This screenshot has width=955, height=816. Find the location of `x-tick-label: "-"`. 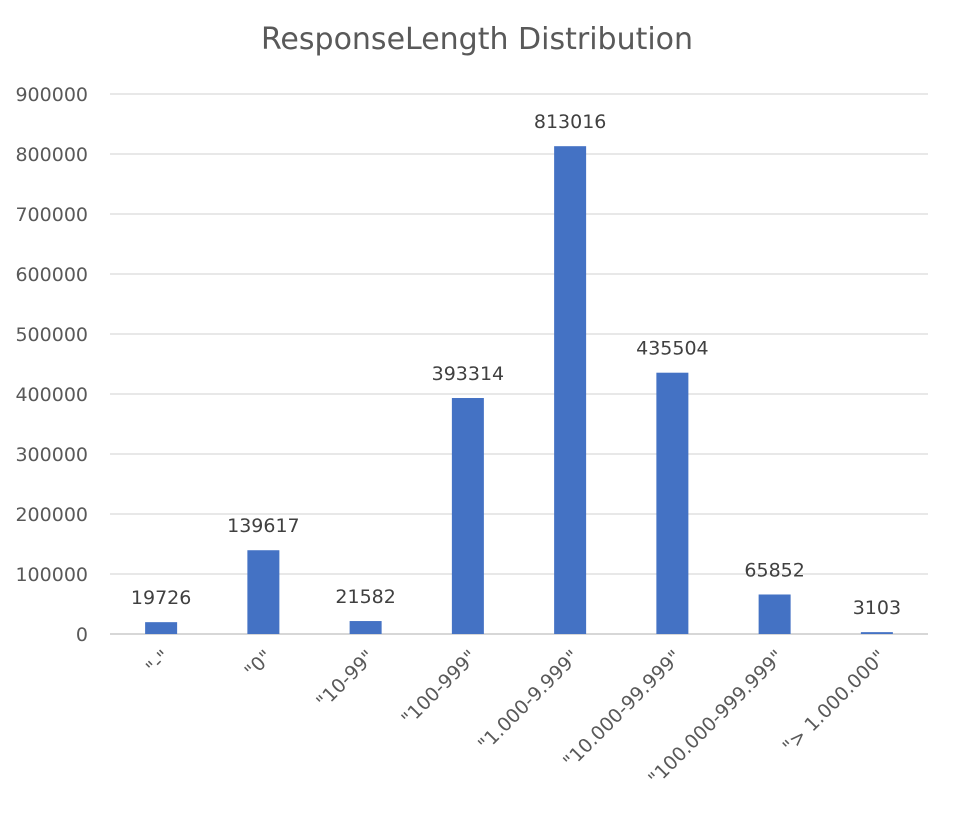

x-tick-label: "-" is located at coordinates (158, 662).